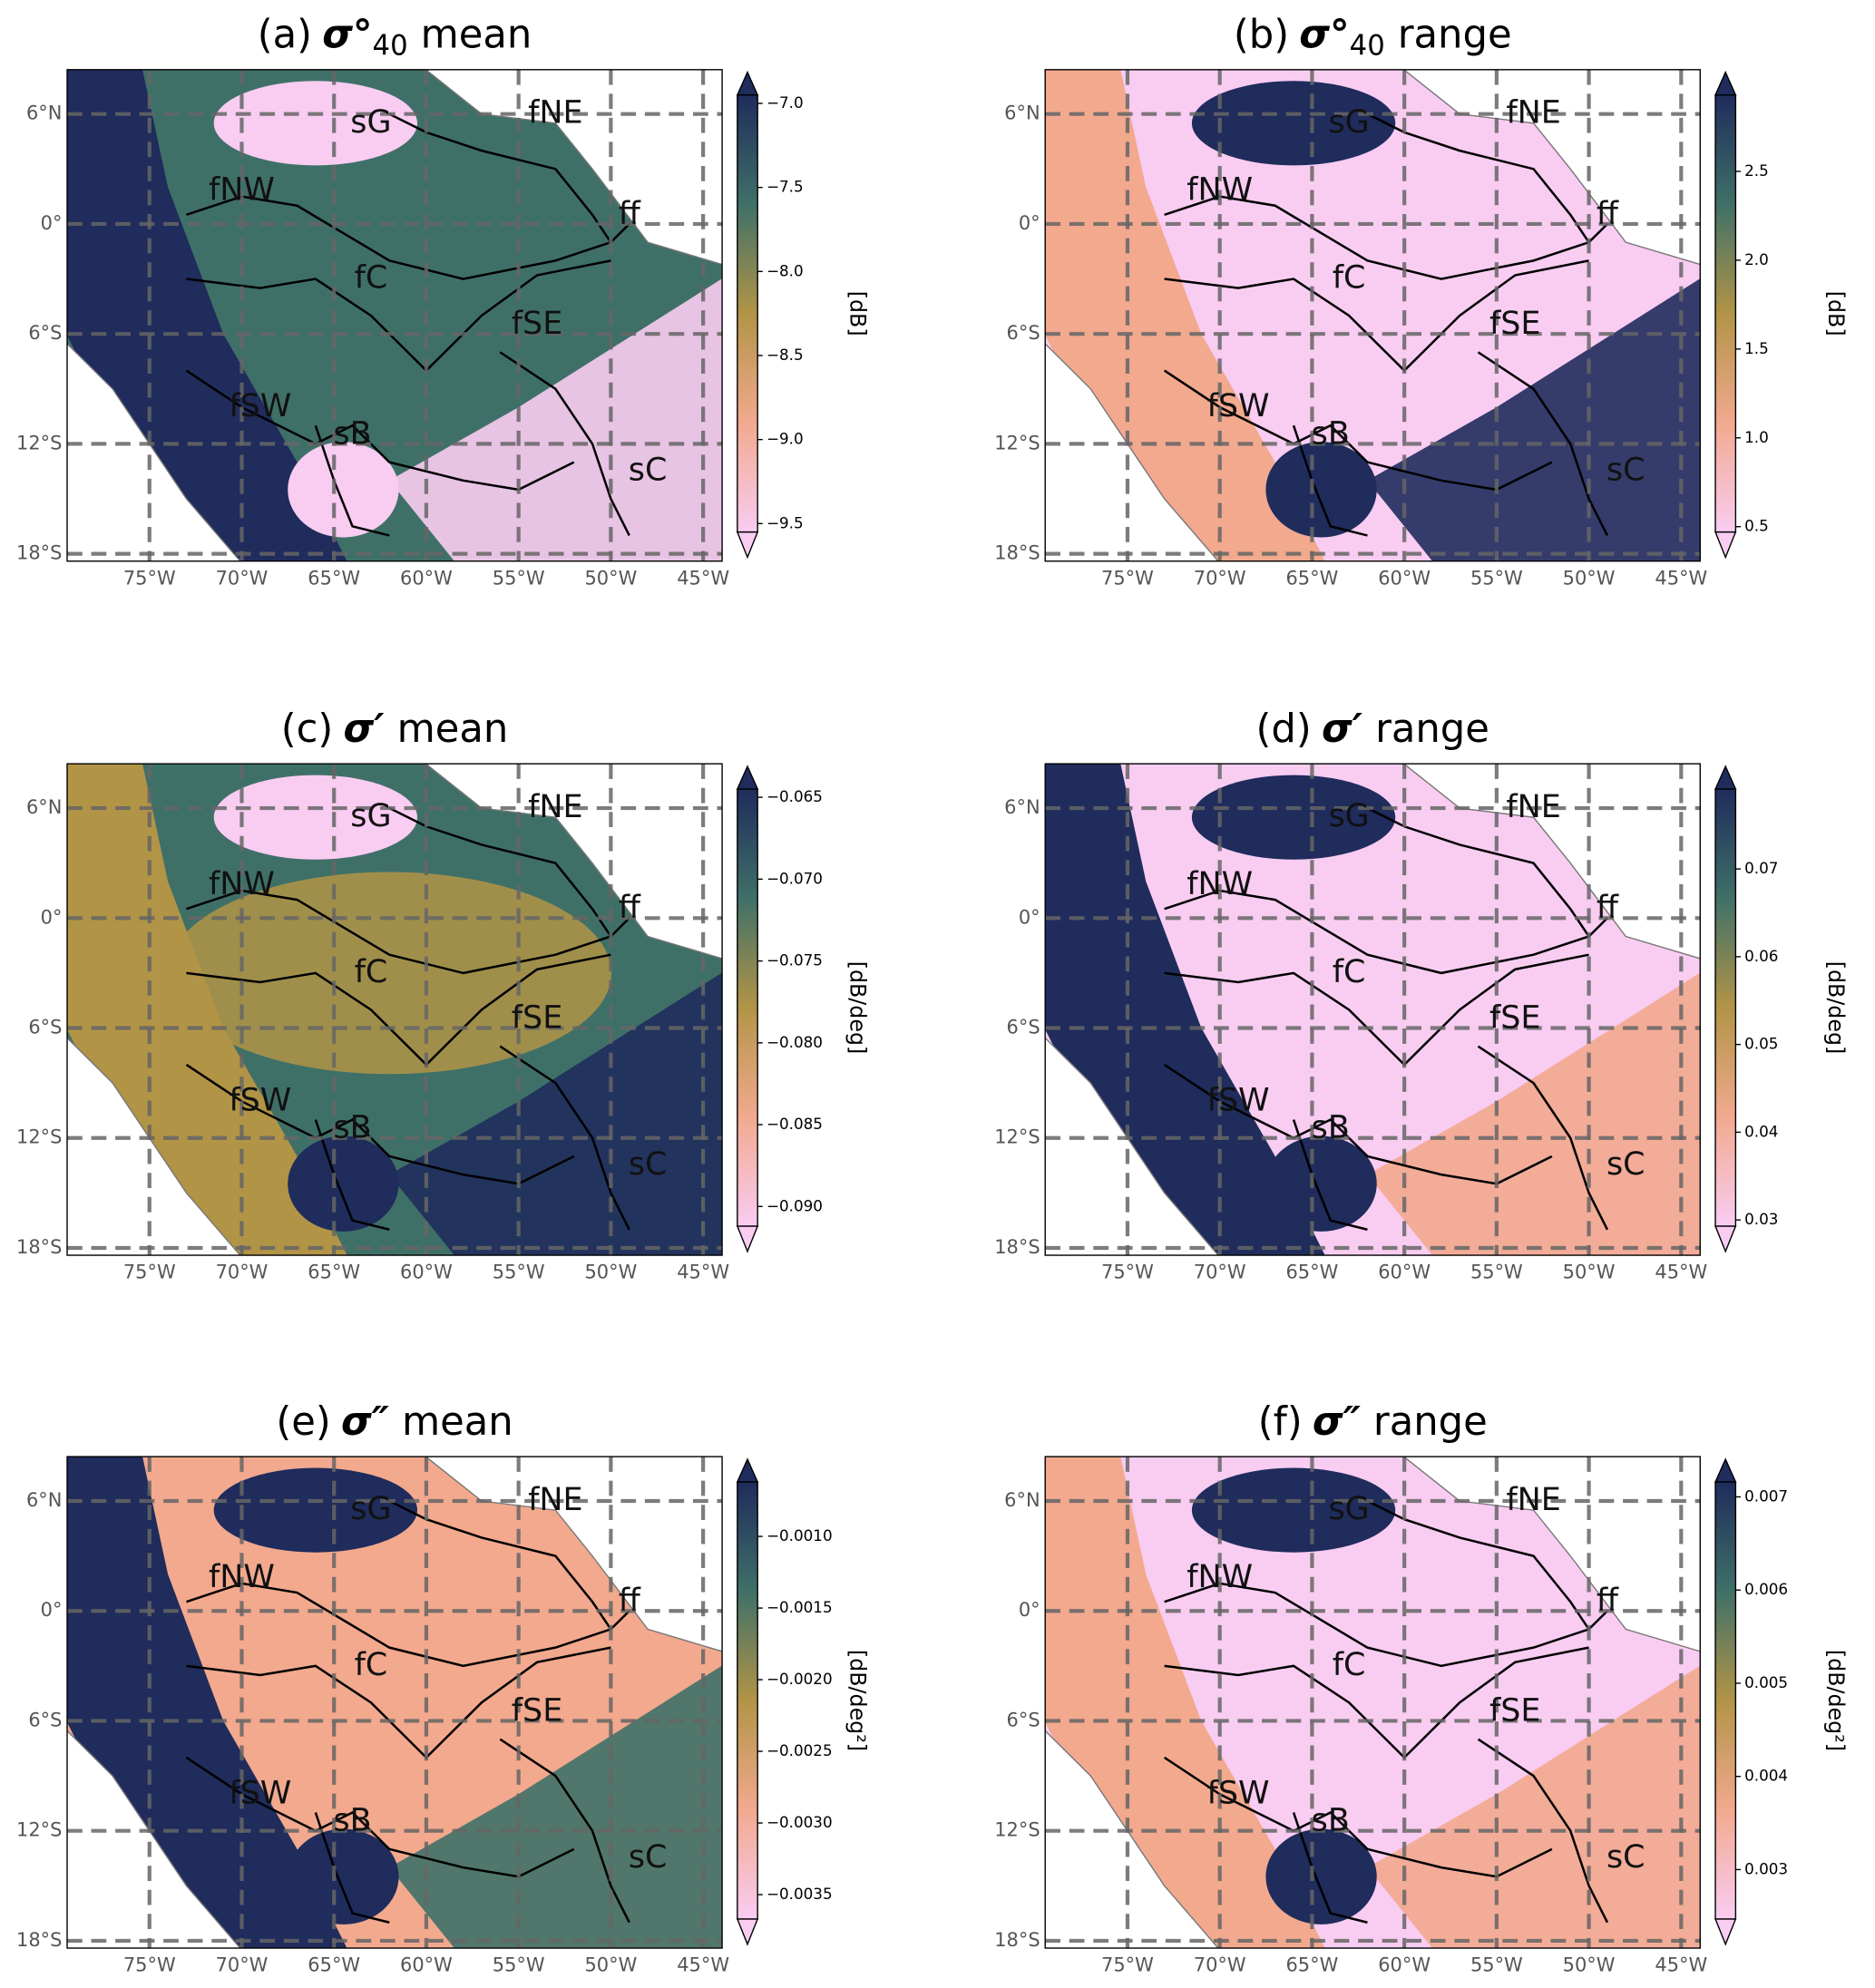  Describe the element at coordinates (785, 270) in the screenshot. I see `colorbar-tick-label: −8.0` at that location.